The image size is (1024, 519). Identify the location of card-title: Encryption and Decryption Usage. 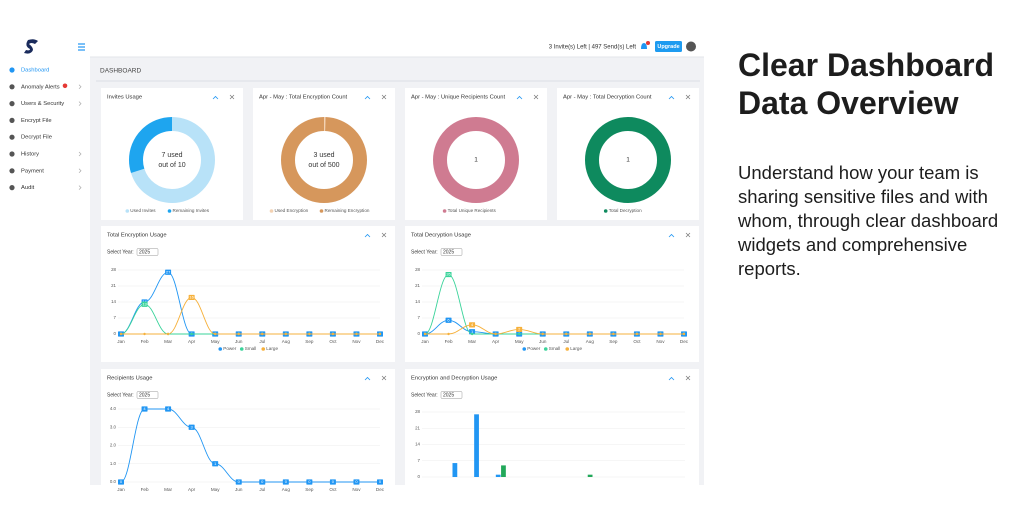
(454, 379).